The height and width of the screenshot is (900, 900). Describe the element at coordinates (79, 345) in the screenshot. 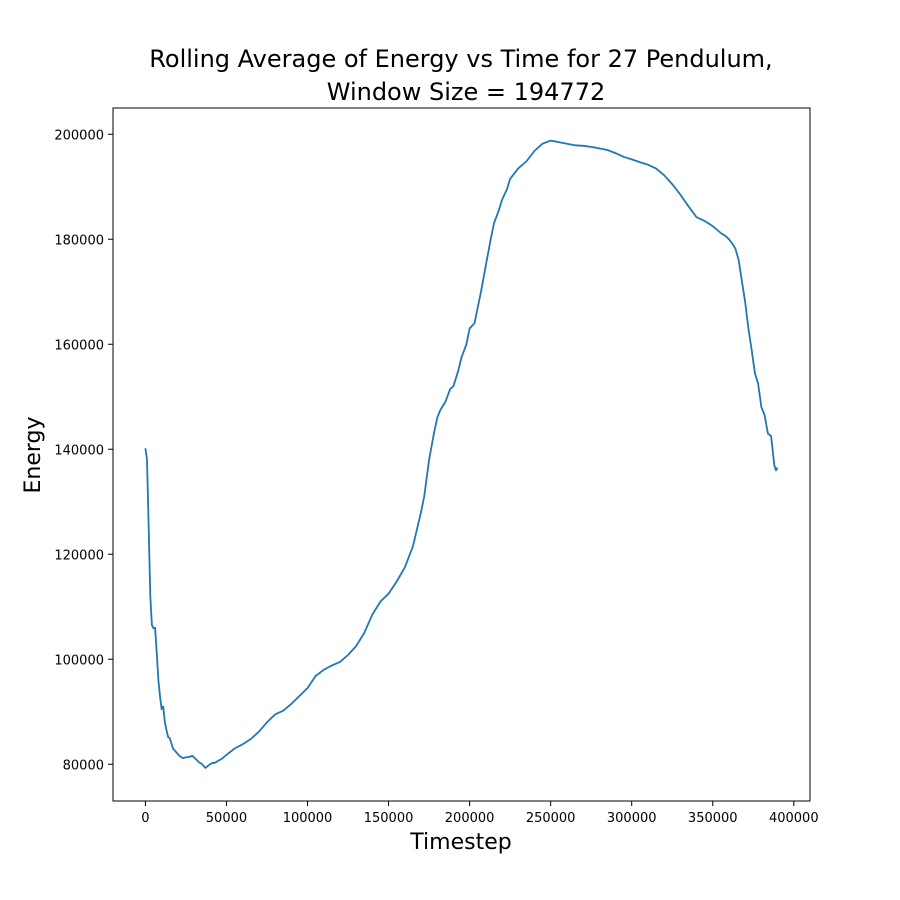

I see `y-tick-label: 160000` at that location.